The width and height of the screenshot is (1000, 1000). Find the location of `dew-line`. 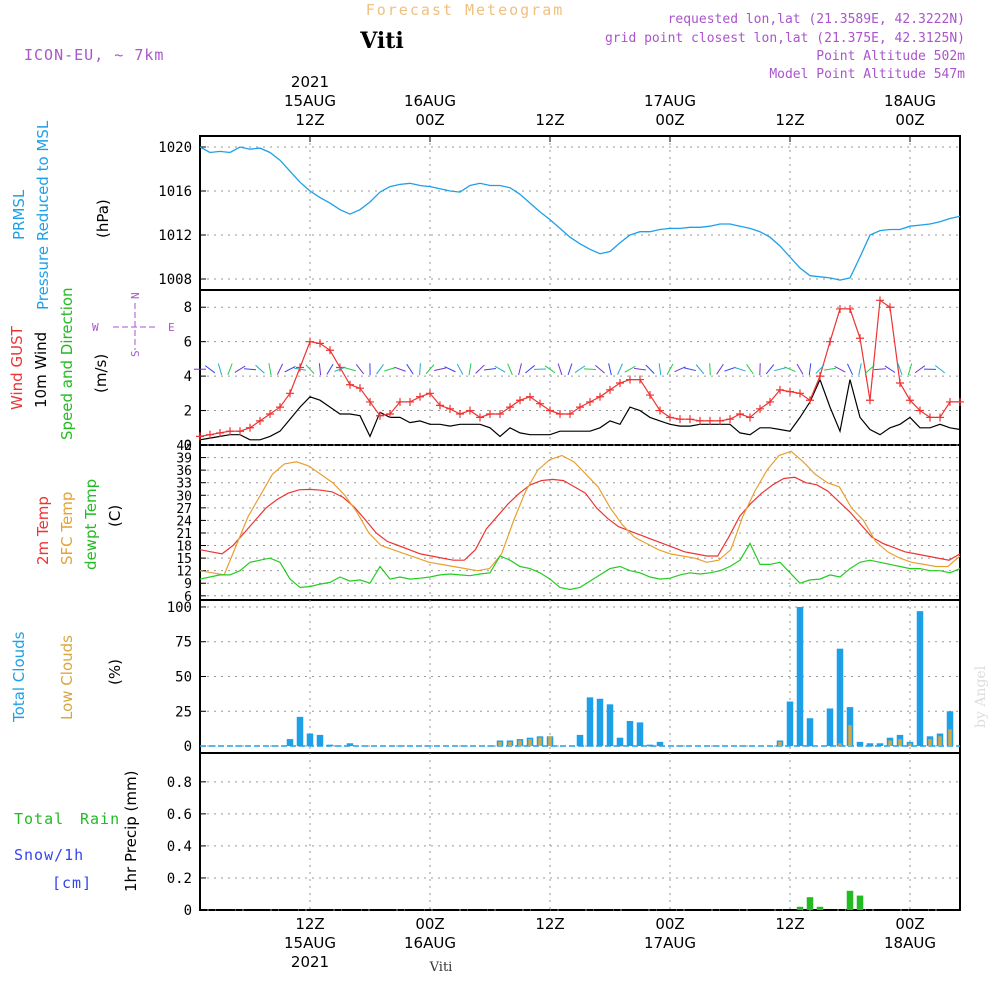

dew-line is located at coordinates (580, 566).